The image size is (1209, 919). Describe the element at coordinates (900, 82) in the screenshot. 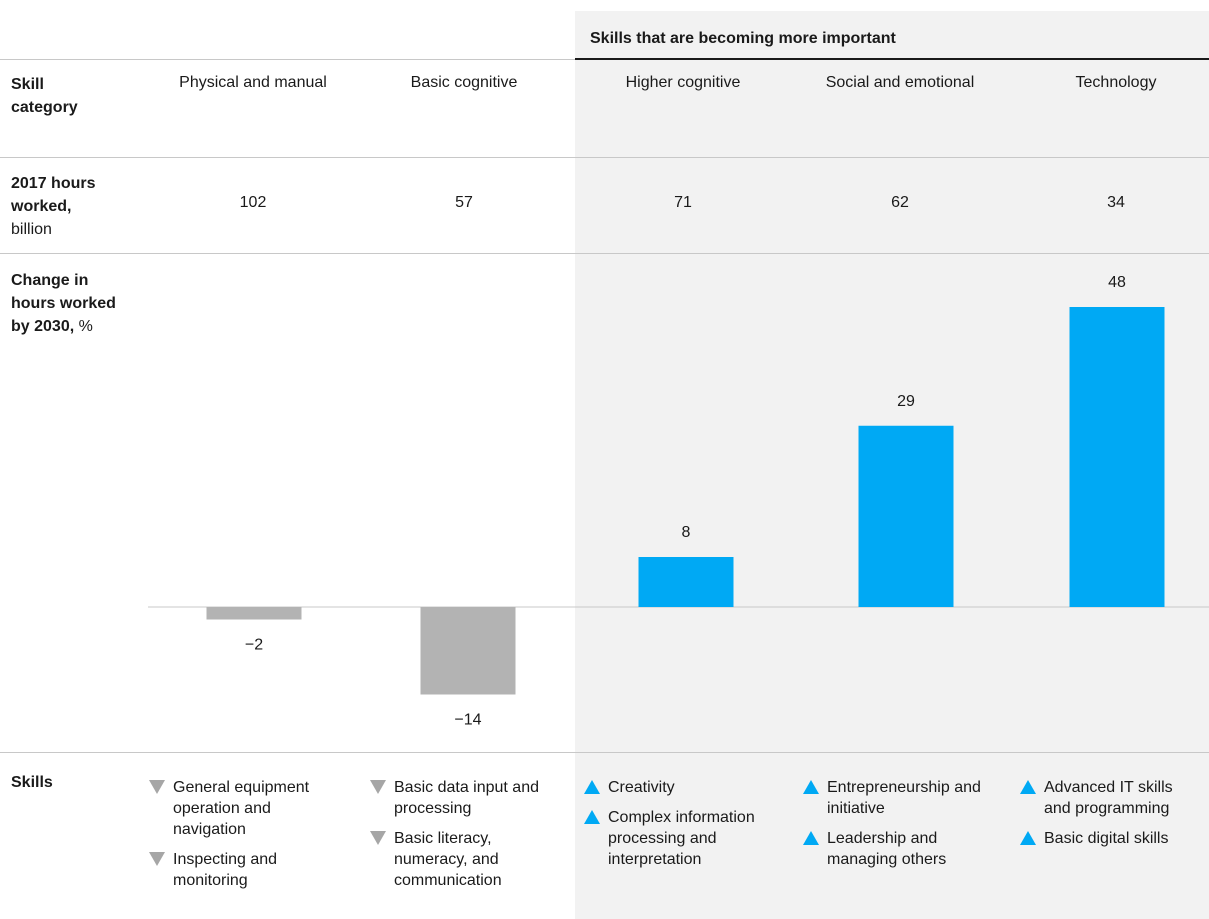

I see `category-social-emotional: Social and emotional` at that location.